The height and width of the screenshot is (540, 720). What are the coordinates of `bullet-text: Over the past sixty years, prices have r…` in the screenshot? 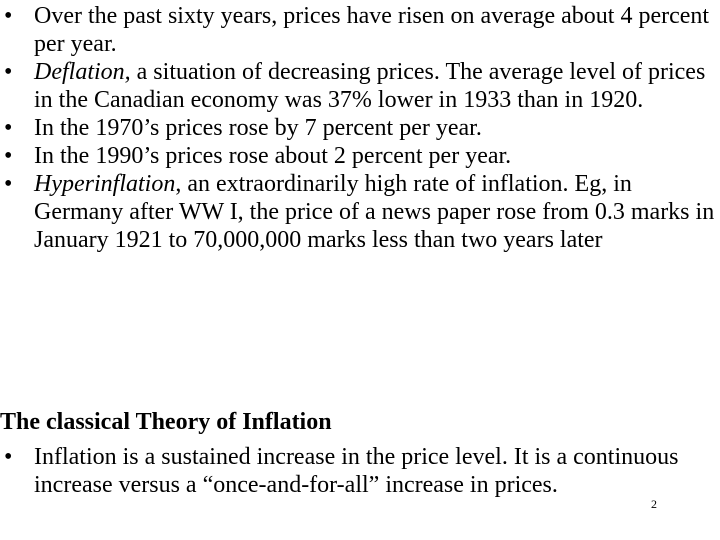 It's located at (372, 30).